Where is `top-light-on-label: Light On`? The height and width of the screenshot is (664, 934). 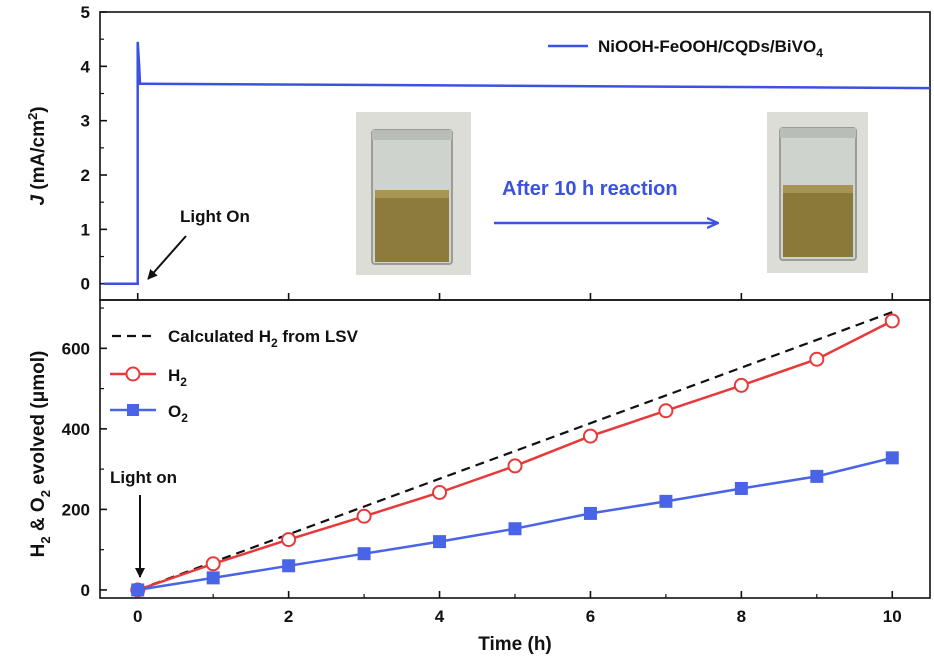 top-light-on-label: Light On is located at coordinates (215, 216).